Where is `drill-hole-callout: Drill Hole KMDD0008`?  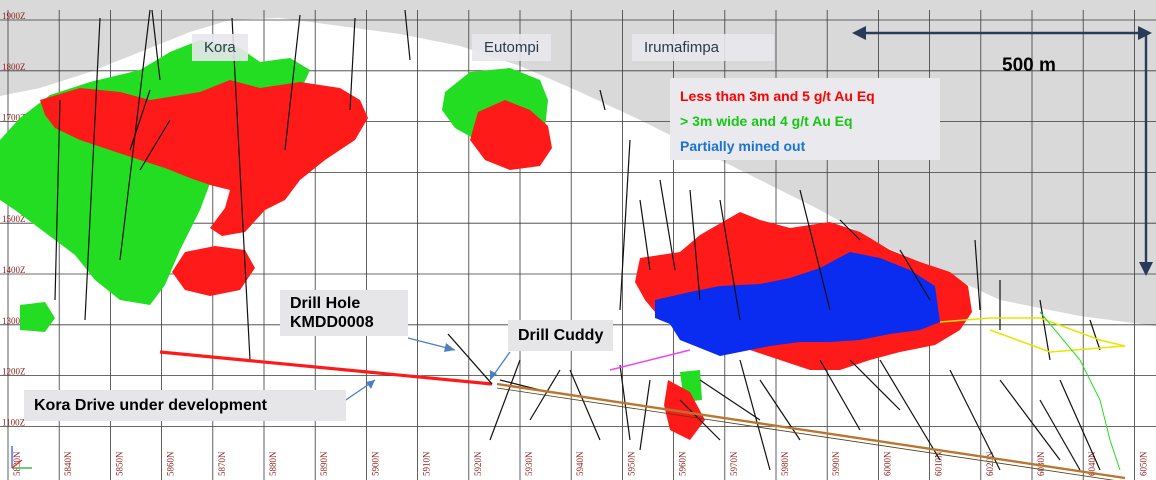
drill-hole-callout: Drill Hole KMDD0008 is located at coordinates (344, 313).